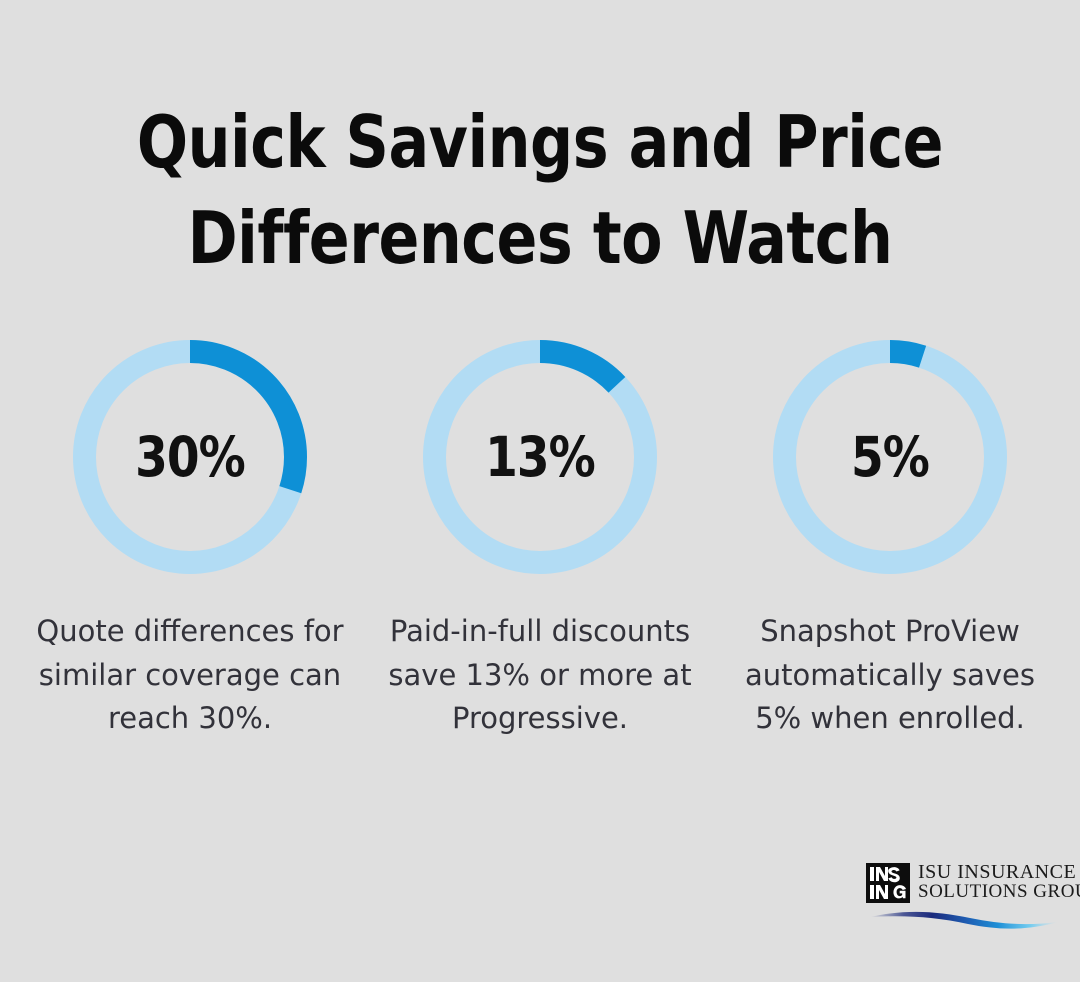 The width and height of the screenshot is (1080, 982). I want to click on logo-line-2: SOLUTIONS GROUP, so click(999, 892).